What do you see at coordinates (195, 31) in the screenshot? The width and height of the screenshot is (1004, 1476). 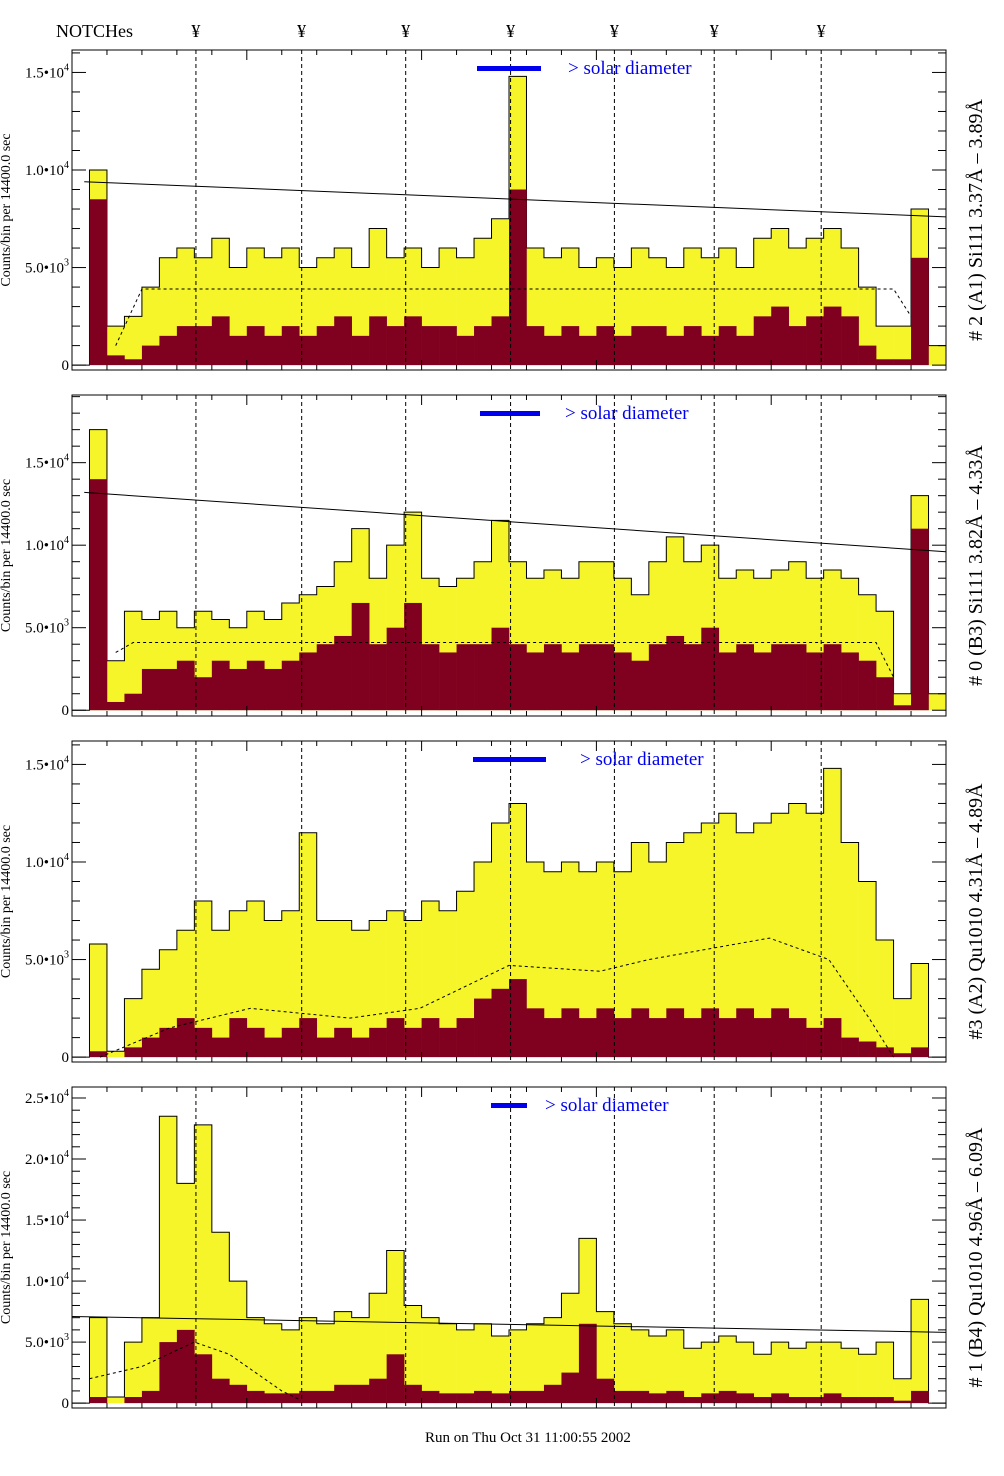 I see `notch-marker-0: ¥` at bounding box center [195, 31].